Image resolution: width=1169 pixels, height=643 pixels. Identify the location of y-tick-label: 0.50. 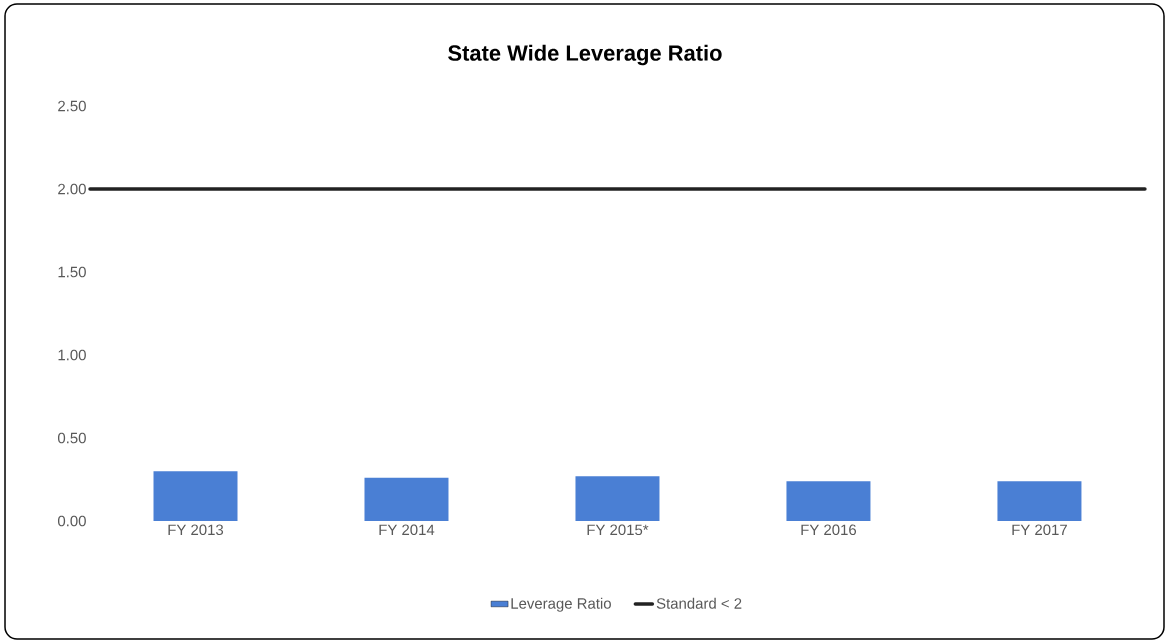
(71, 438).